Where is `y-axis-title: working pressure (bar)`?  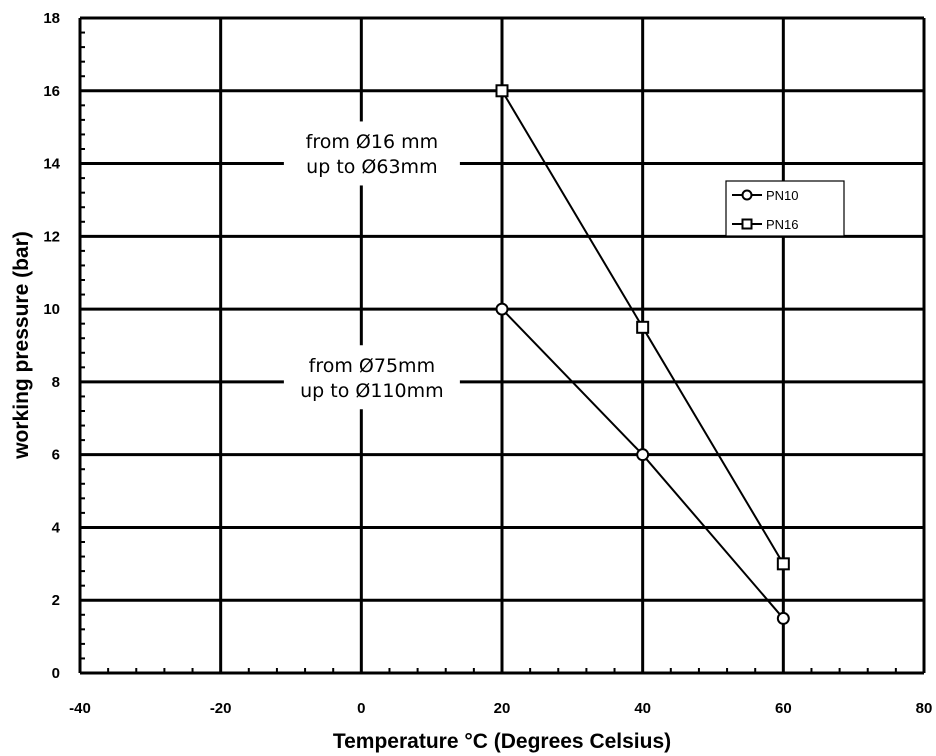 y-axis-title: working pressure (bar) is located at coordinates (21, 345).